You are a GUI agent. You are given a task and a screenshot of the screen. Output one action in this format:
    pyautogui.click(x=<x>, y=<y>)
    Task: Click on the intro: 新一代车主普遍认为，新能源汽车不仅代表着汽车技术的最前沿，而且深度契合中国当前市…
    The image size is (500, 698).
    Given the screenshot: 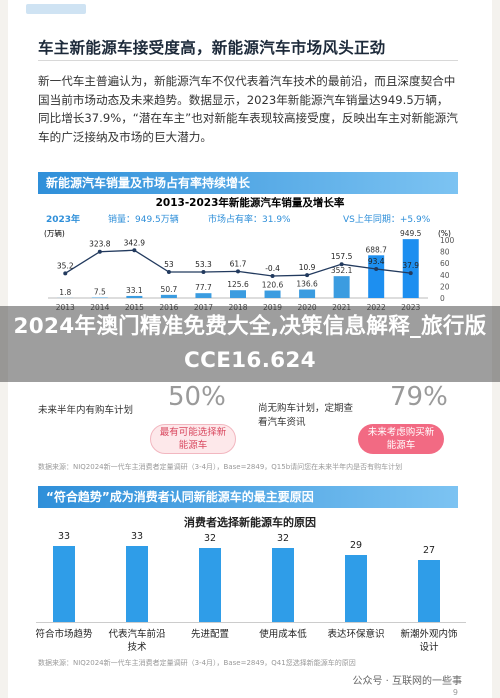 What is the action you would take?
    pyautogui.click(x=248, y=109)
    